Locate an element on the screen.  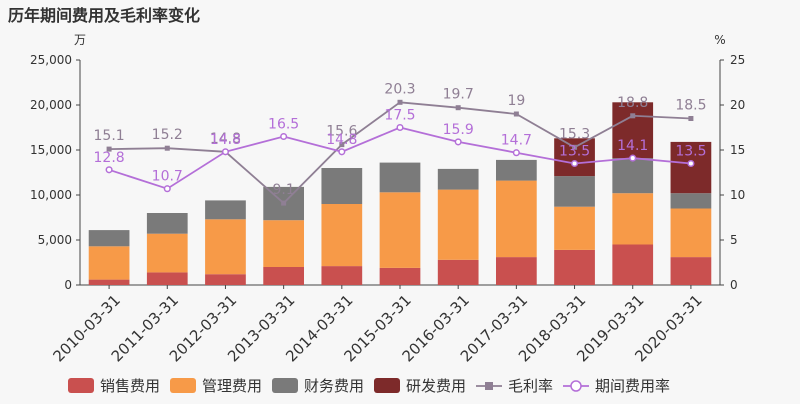
y-left-tick-label: 25,000 is located at coordinates (51, 60).